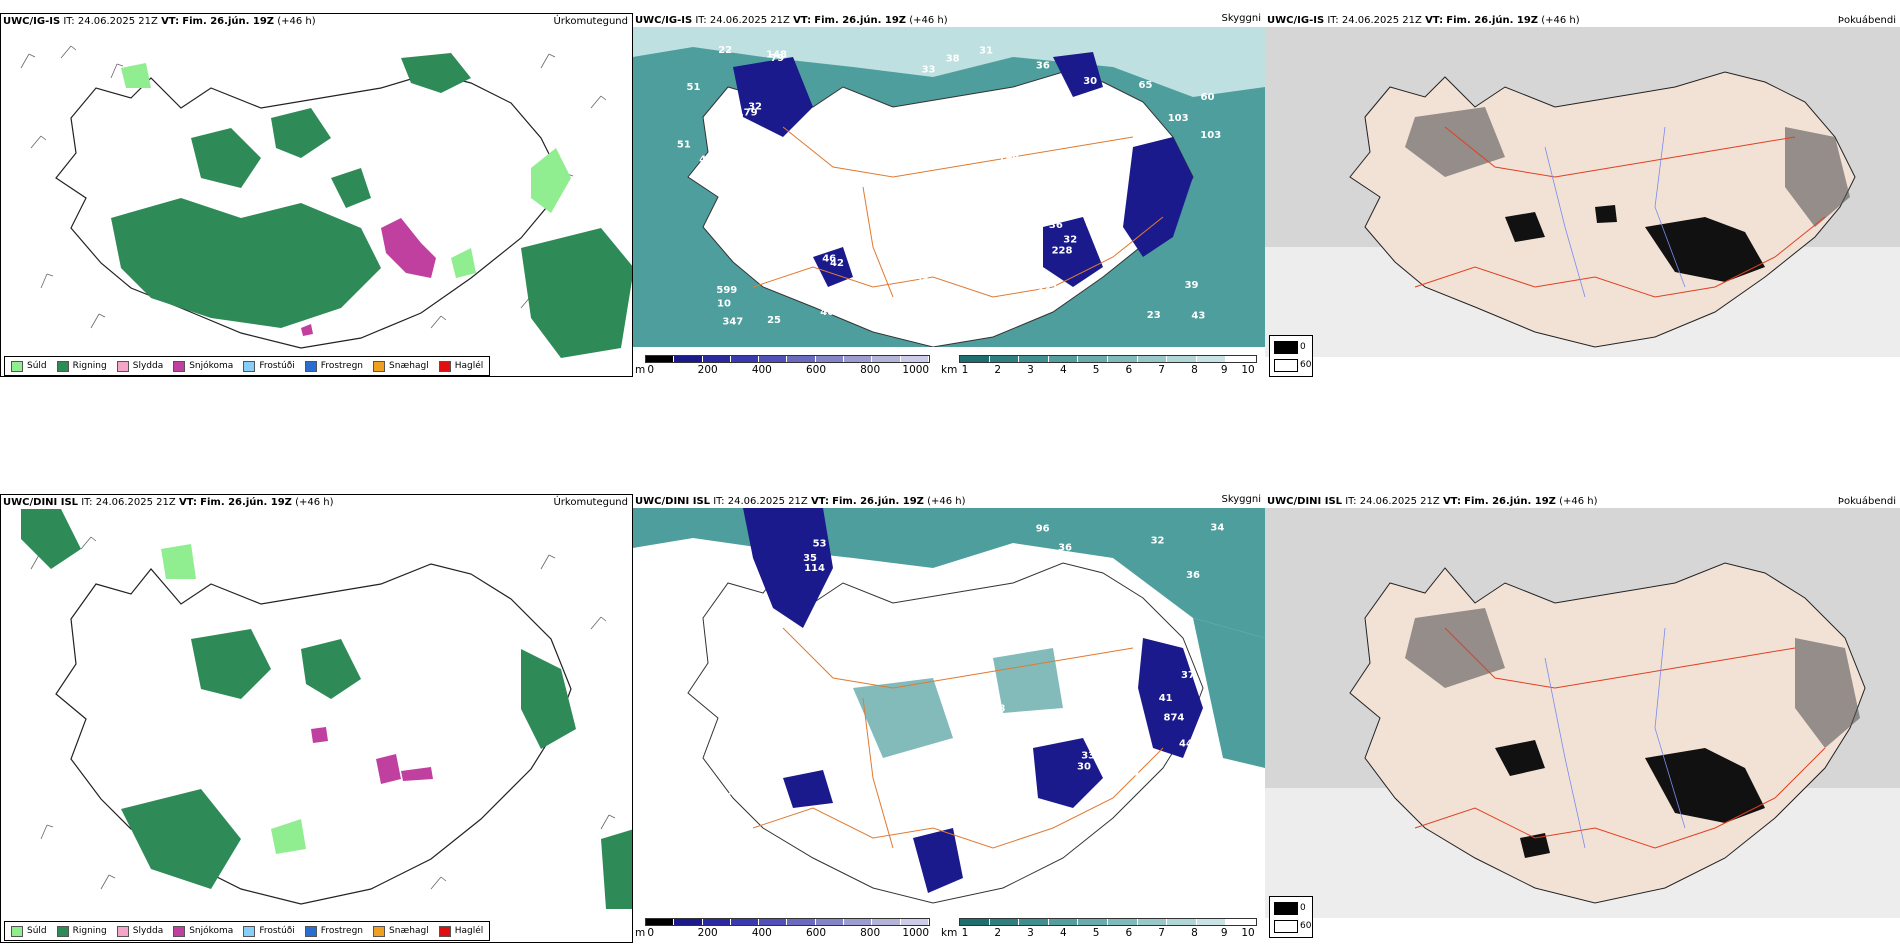 The image size is (1900, 950). What do you see at coordinates (859, 144) in the screenshot?
I see `ceiling-value-label: 91` at bounding box center [859, 144].